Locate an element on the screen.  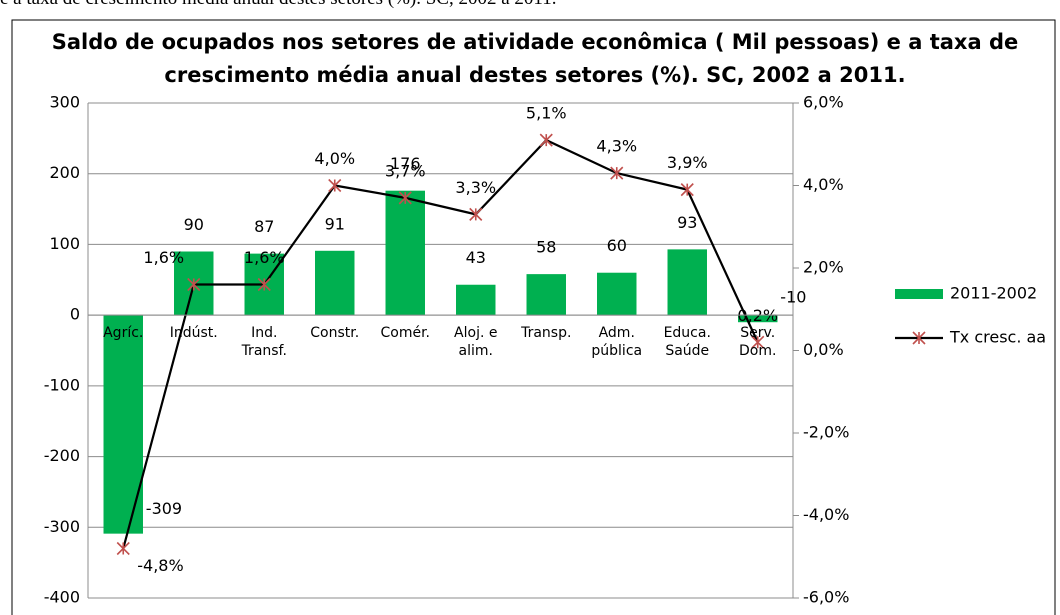
line-value-label: 3,7% is located at coordinates (405, 170).